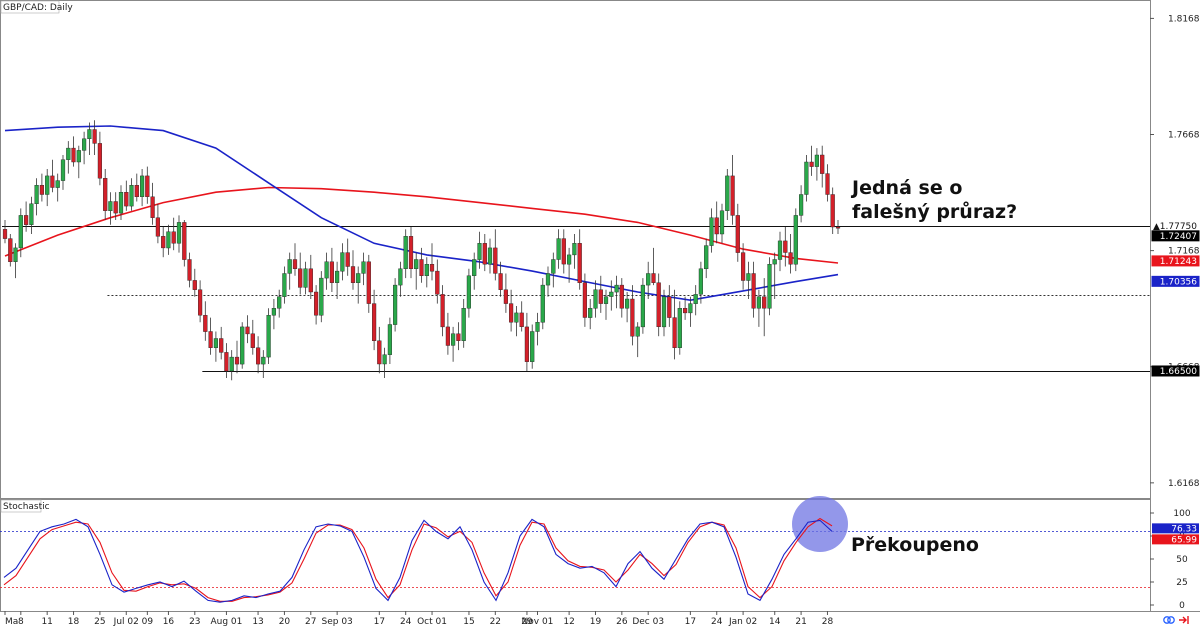  What do you see at coordinates (1184, 19) in the screenshot?
I see `price-tick-label: 1.81683` at bounding box center [1184, 19].